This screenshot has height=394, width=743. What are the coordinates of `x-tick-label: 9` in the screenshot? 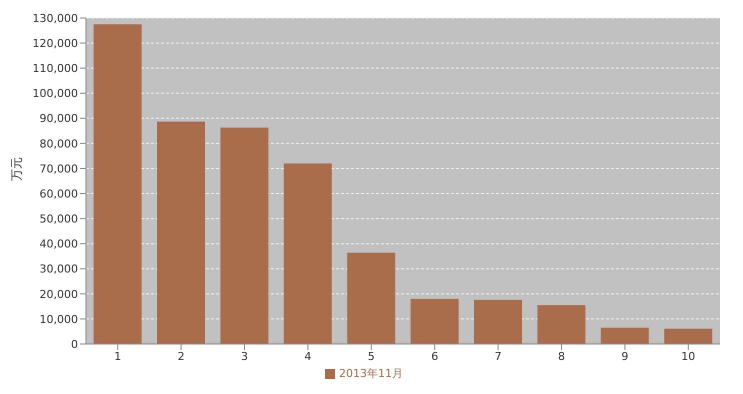 It's located at (624, 356).